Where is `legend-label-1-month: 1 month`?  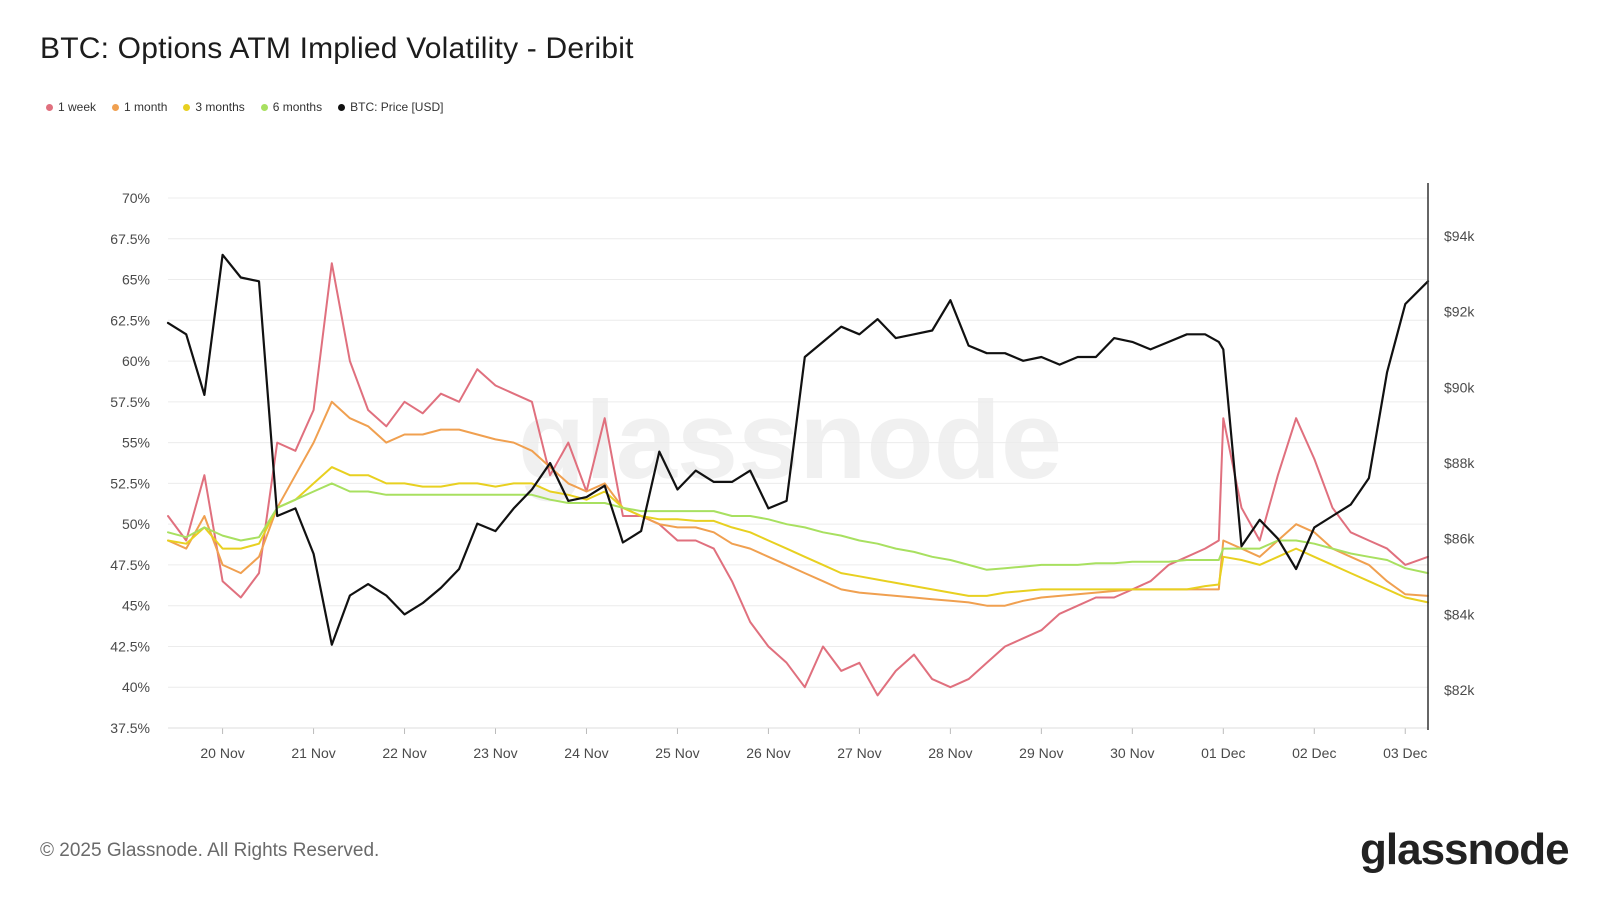
legend-label-1-month: 1 month is located at coordinates (146, 107).